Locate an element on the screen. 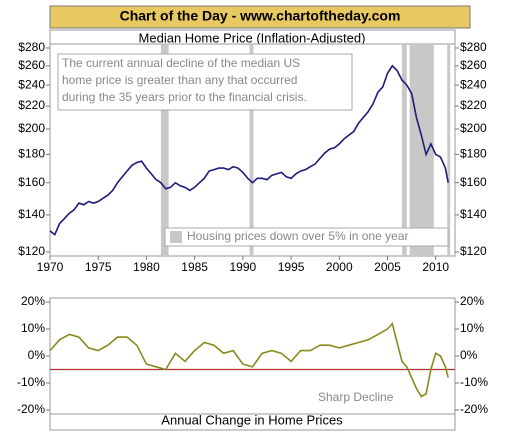 The height and width of the screenshot is (447, 520). data-line is located at coordinates (249, 359).